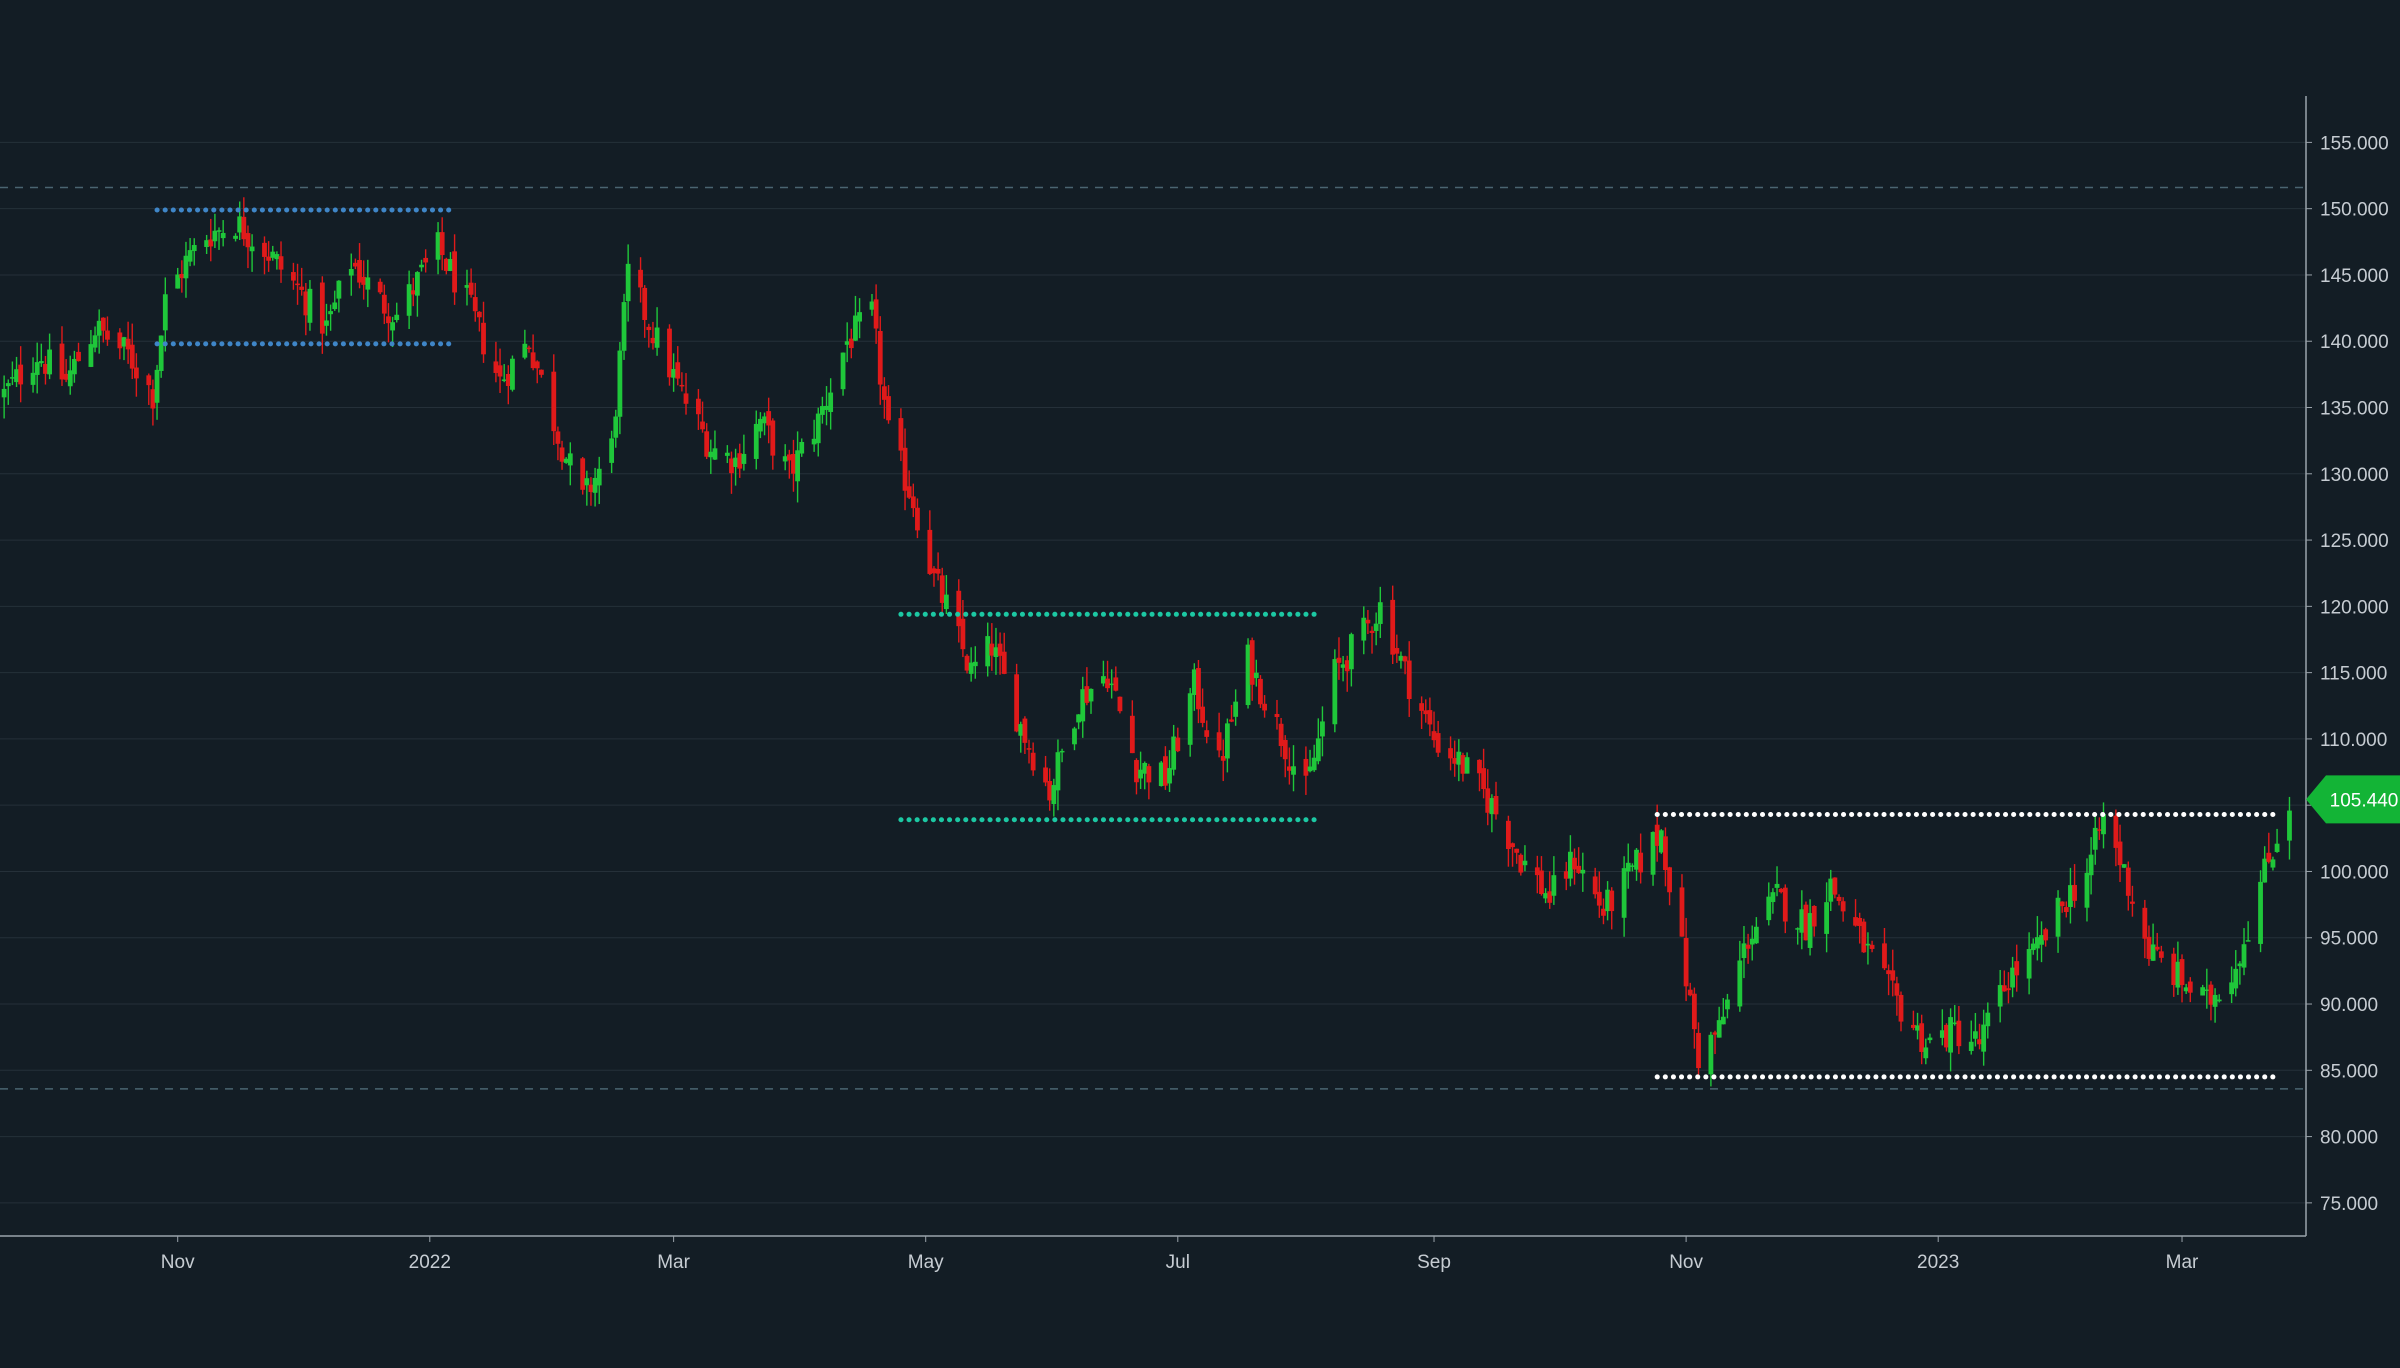  What do you see at coordinates (178, 1262) in the screenshot?
I see `x-tick-label: Nov` at bounding box center [178, 1262].